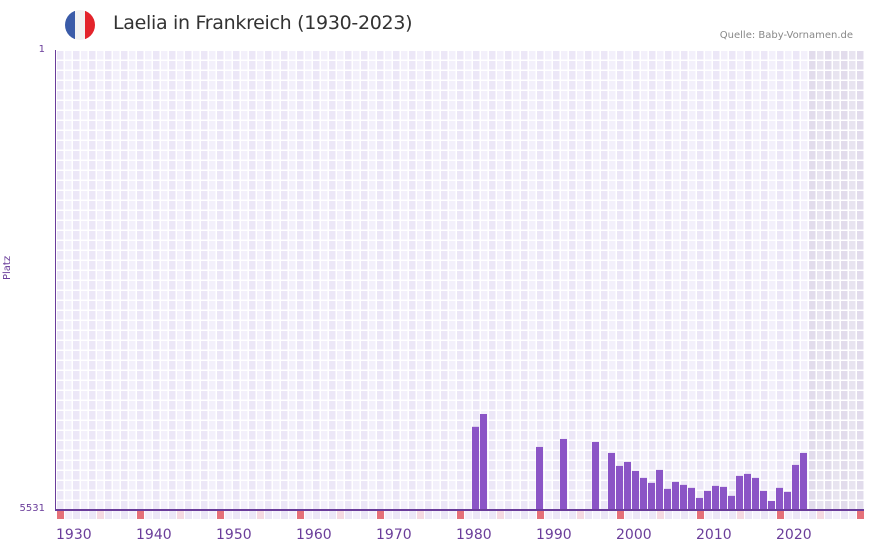 The height and width of the screenshot is (552, 873). I want to click on bar-2000, so click(619, 487).